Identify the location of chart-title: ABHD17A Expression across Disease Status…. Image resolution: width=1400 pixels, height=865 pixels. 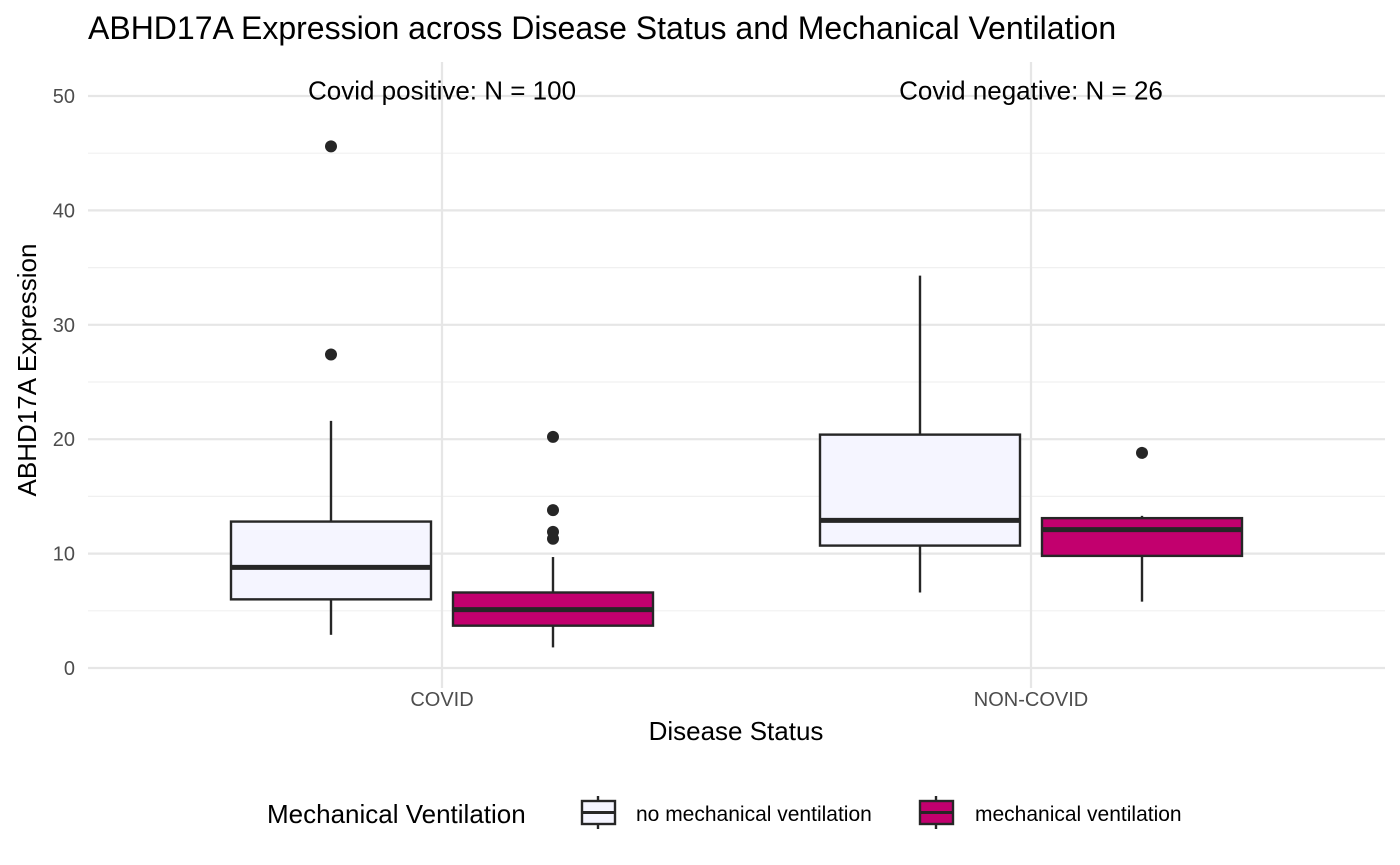
(602, 28).